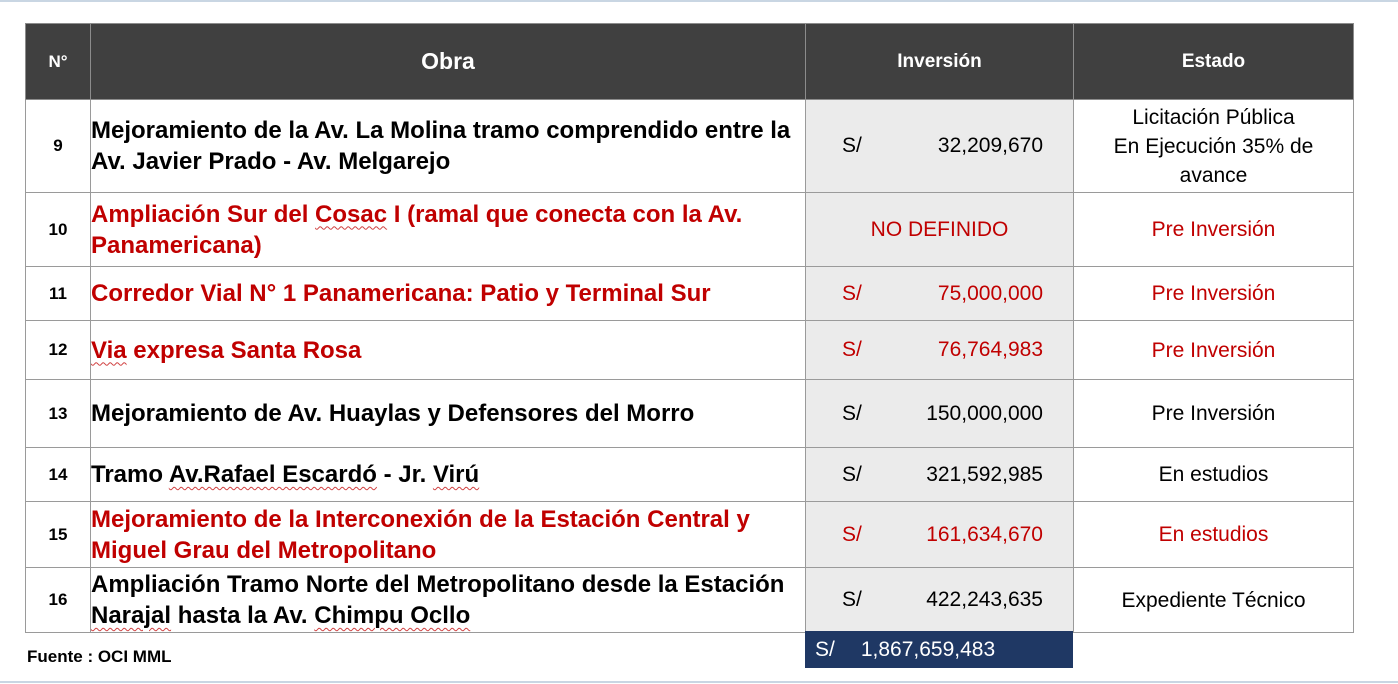  I want to click on row-estado: Expediente Técnico, so click(1213, 600).